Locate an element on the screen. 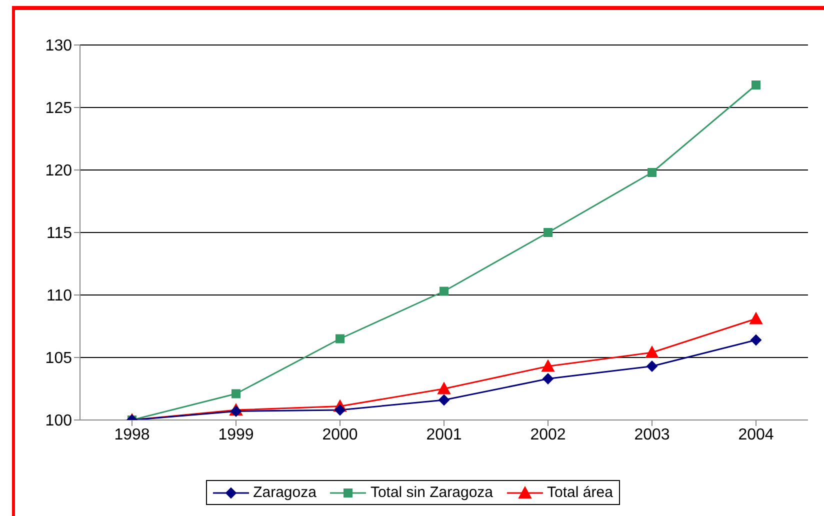 Image resolution: width=824 pixels, height=516 pixels. legend-label: Zaragoza is located at coordinates (284, 492).